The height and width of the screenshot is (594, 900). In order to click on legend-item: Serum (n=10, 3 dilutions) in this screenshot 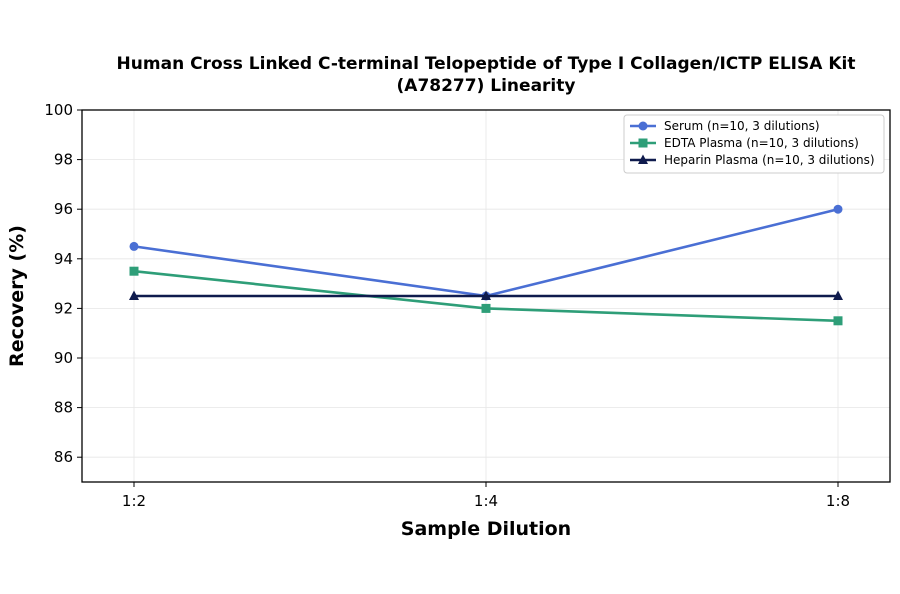, I will do `click(725, 126)`.